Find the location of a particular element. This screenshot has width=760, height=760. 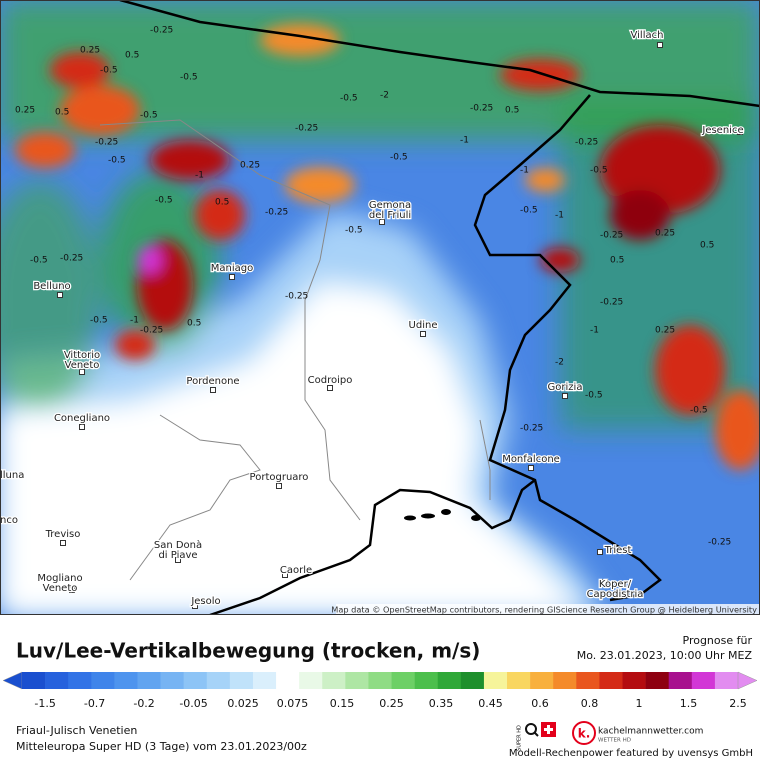

forecast-time: Mo. 23.01.2023, 10:00 Uhr MEZ is located at coordinates (665, 655).